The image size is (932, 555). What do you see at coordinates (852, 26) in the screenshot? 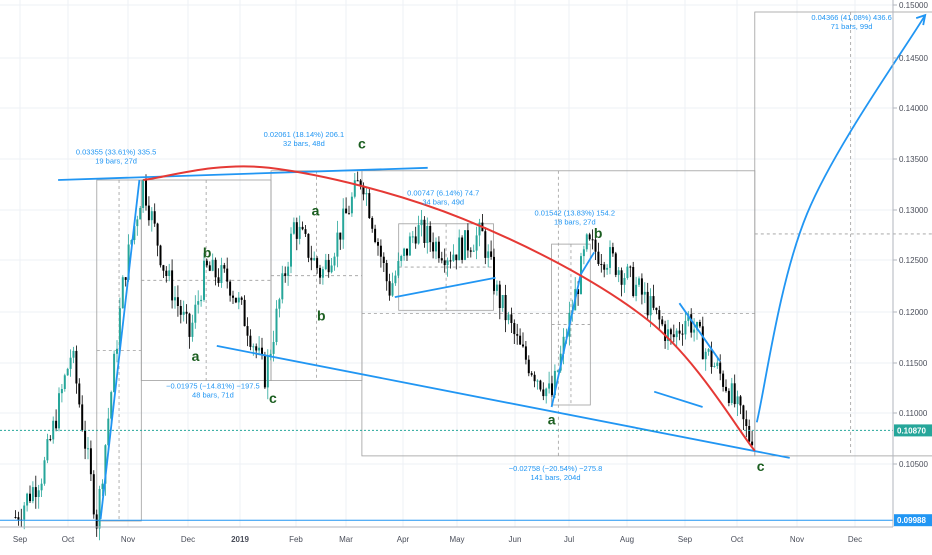
I see `measure-label: 71 bars, 99d` at bounding box center [852, 26].